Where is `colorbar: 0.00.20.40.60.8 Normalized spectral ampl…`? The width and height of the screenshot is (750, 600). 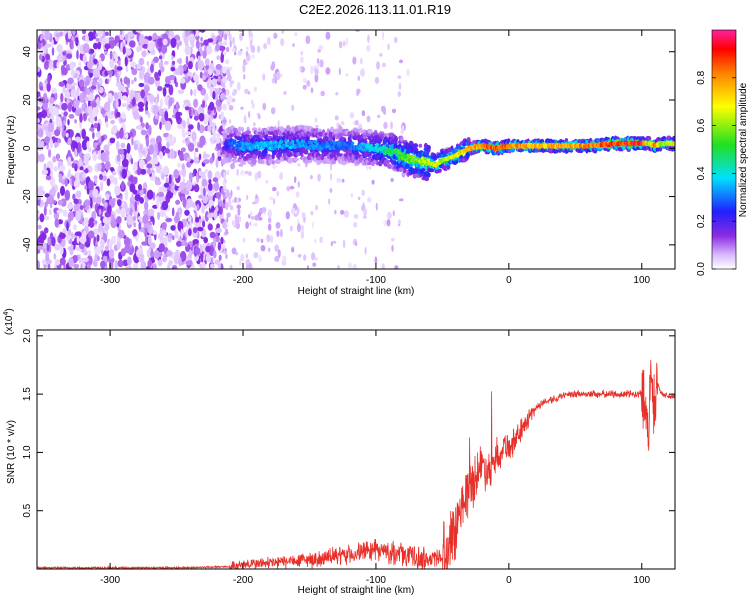
colorbar: 0.00.20.40.60.8 Normalized spectral ampl… is located at coordinates (722, 152).